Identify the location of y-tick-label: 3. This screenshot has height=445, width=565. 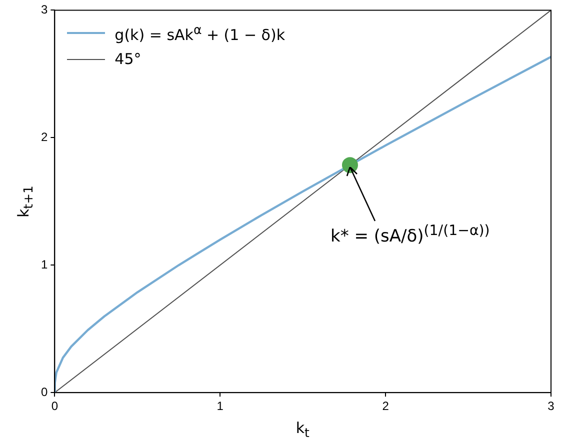
(44, 9).